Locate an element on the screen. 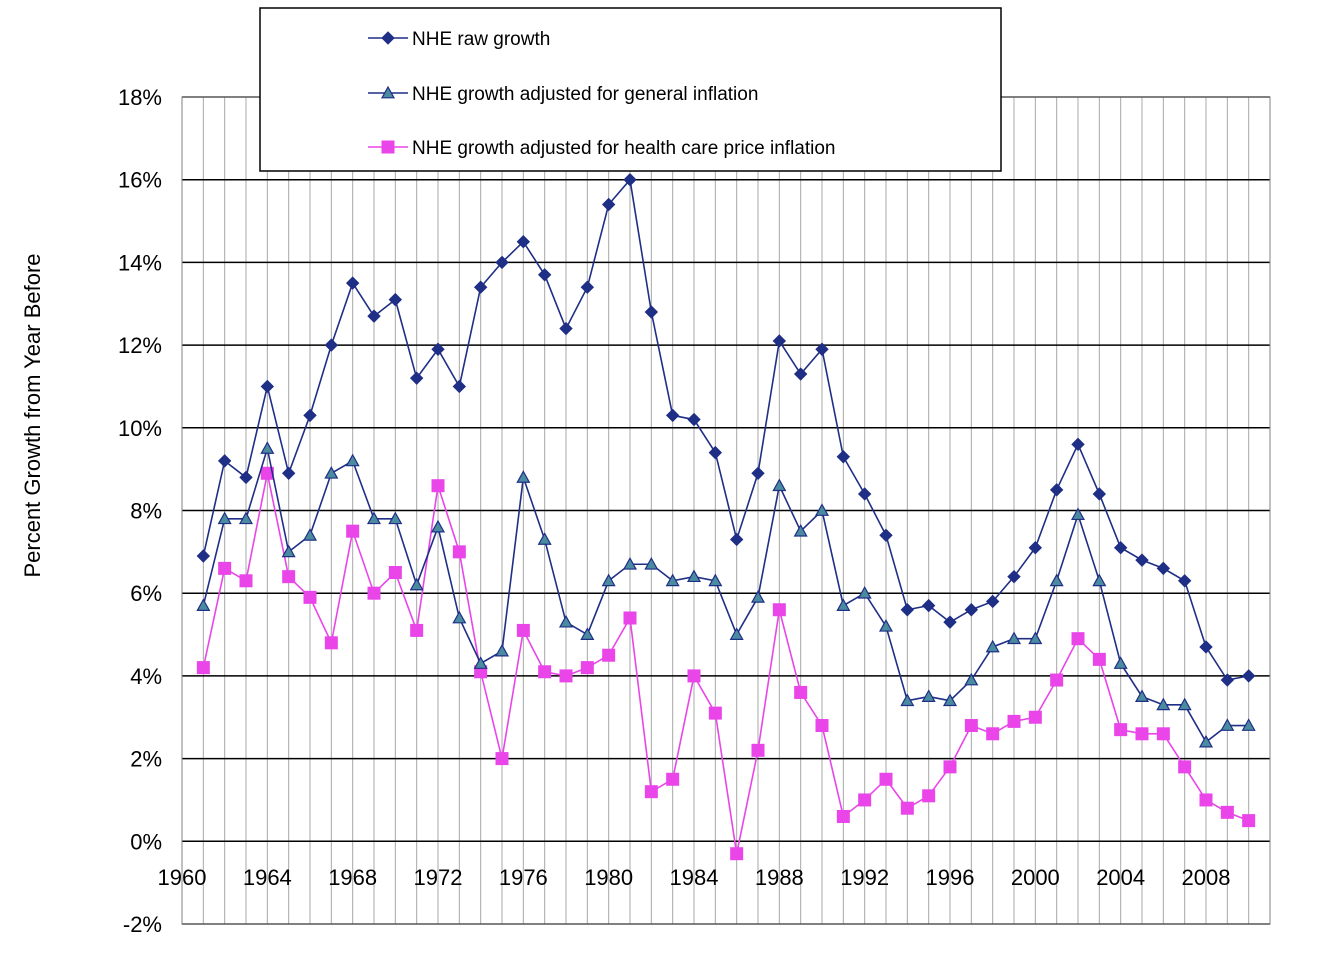  x-tick-label: 1988 is located at coordinates (779, 877).